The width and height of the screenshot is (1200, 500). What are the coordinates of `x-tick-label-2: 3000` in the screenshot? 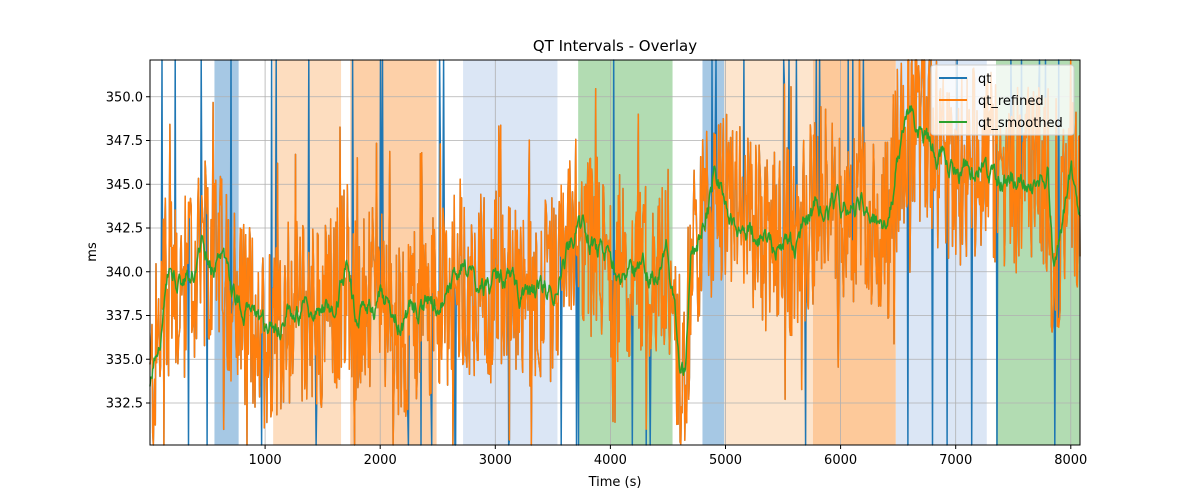 It's located at (495, 460).